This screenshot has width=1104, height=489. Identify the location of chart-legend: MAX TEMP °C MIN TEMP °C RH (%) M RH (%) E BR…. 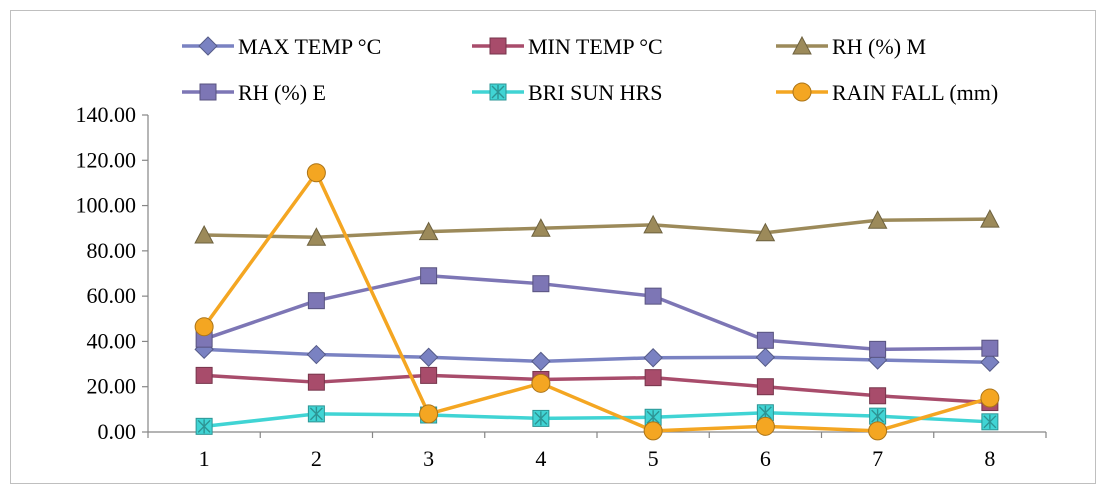
(590, 69).